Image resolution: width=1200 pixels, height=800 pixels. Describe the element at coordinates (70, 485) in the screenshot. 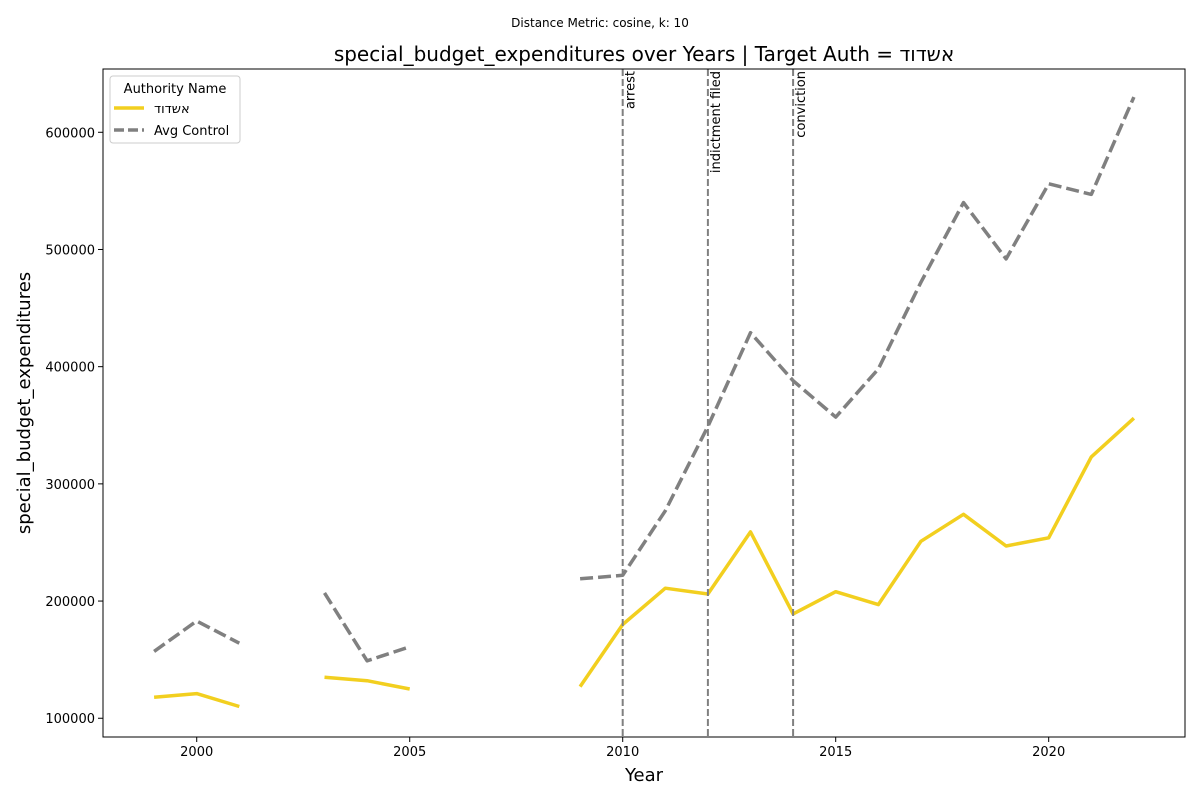

I see `y-tick-label-2: 300000` at that location.